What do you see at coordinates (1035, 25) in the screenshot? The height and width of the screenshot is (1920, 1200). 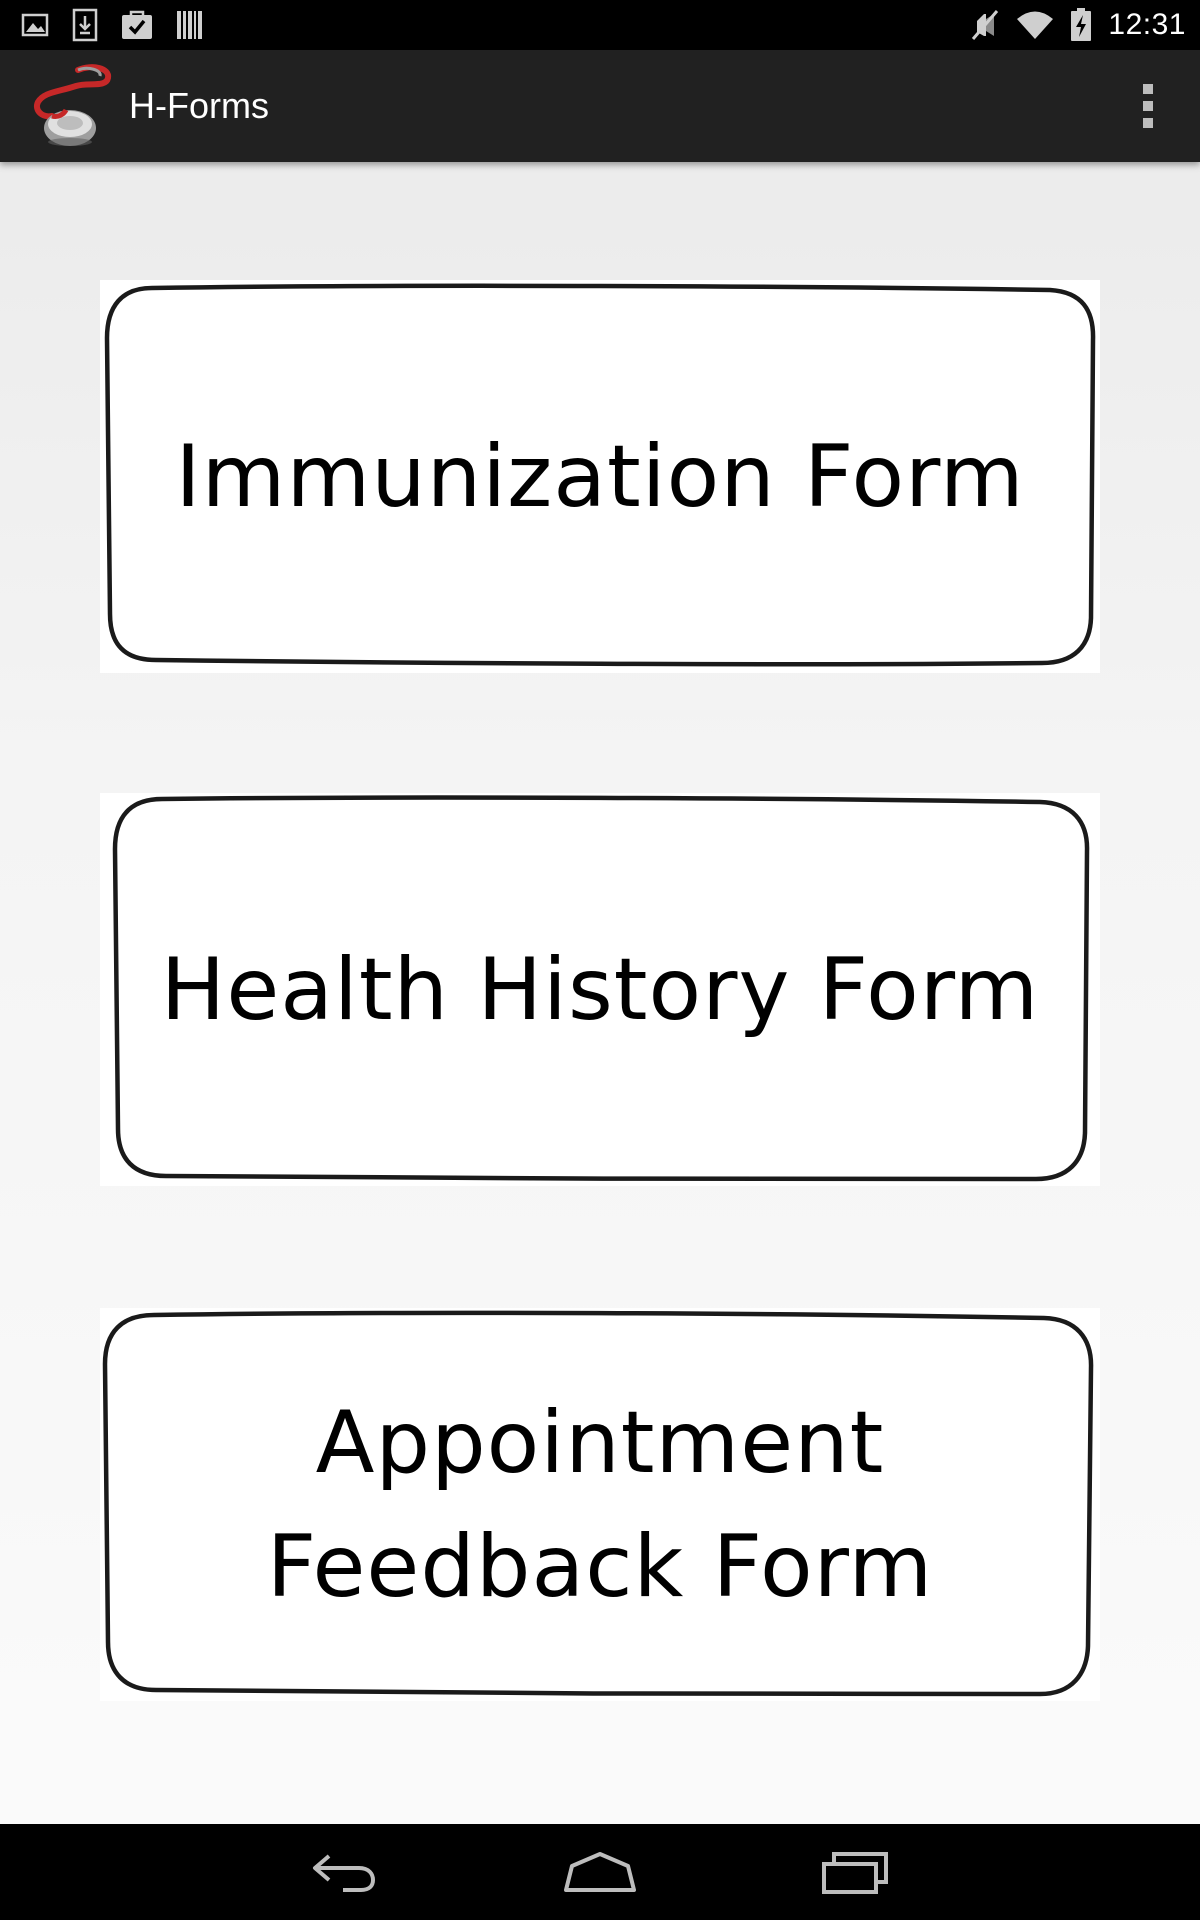 I see `wifi-icon` at bounding box center [1035, 25].